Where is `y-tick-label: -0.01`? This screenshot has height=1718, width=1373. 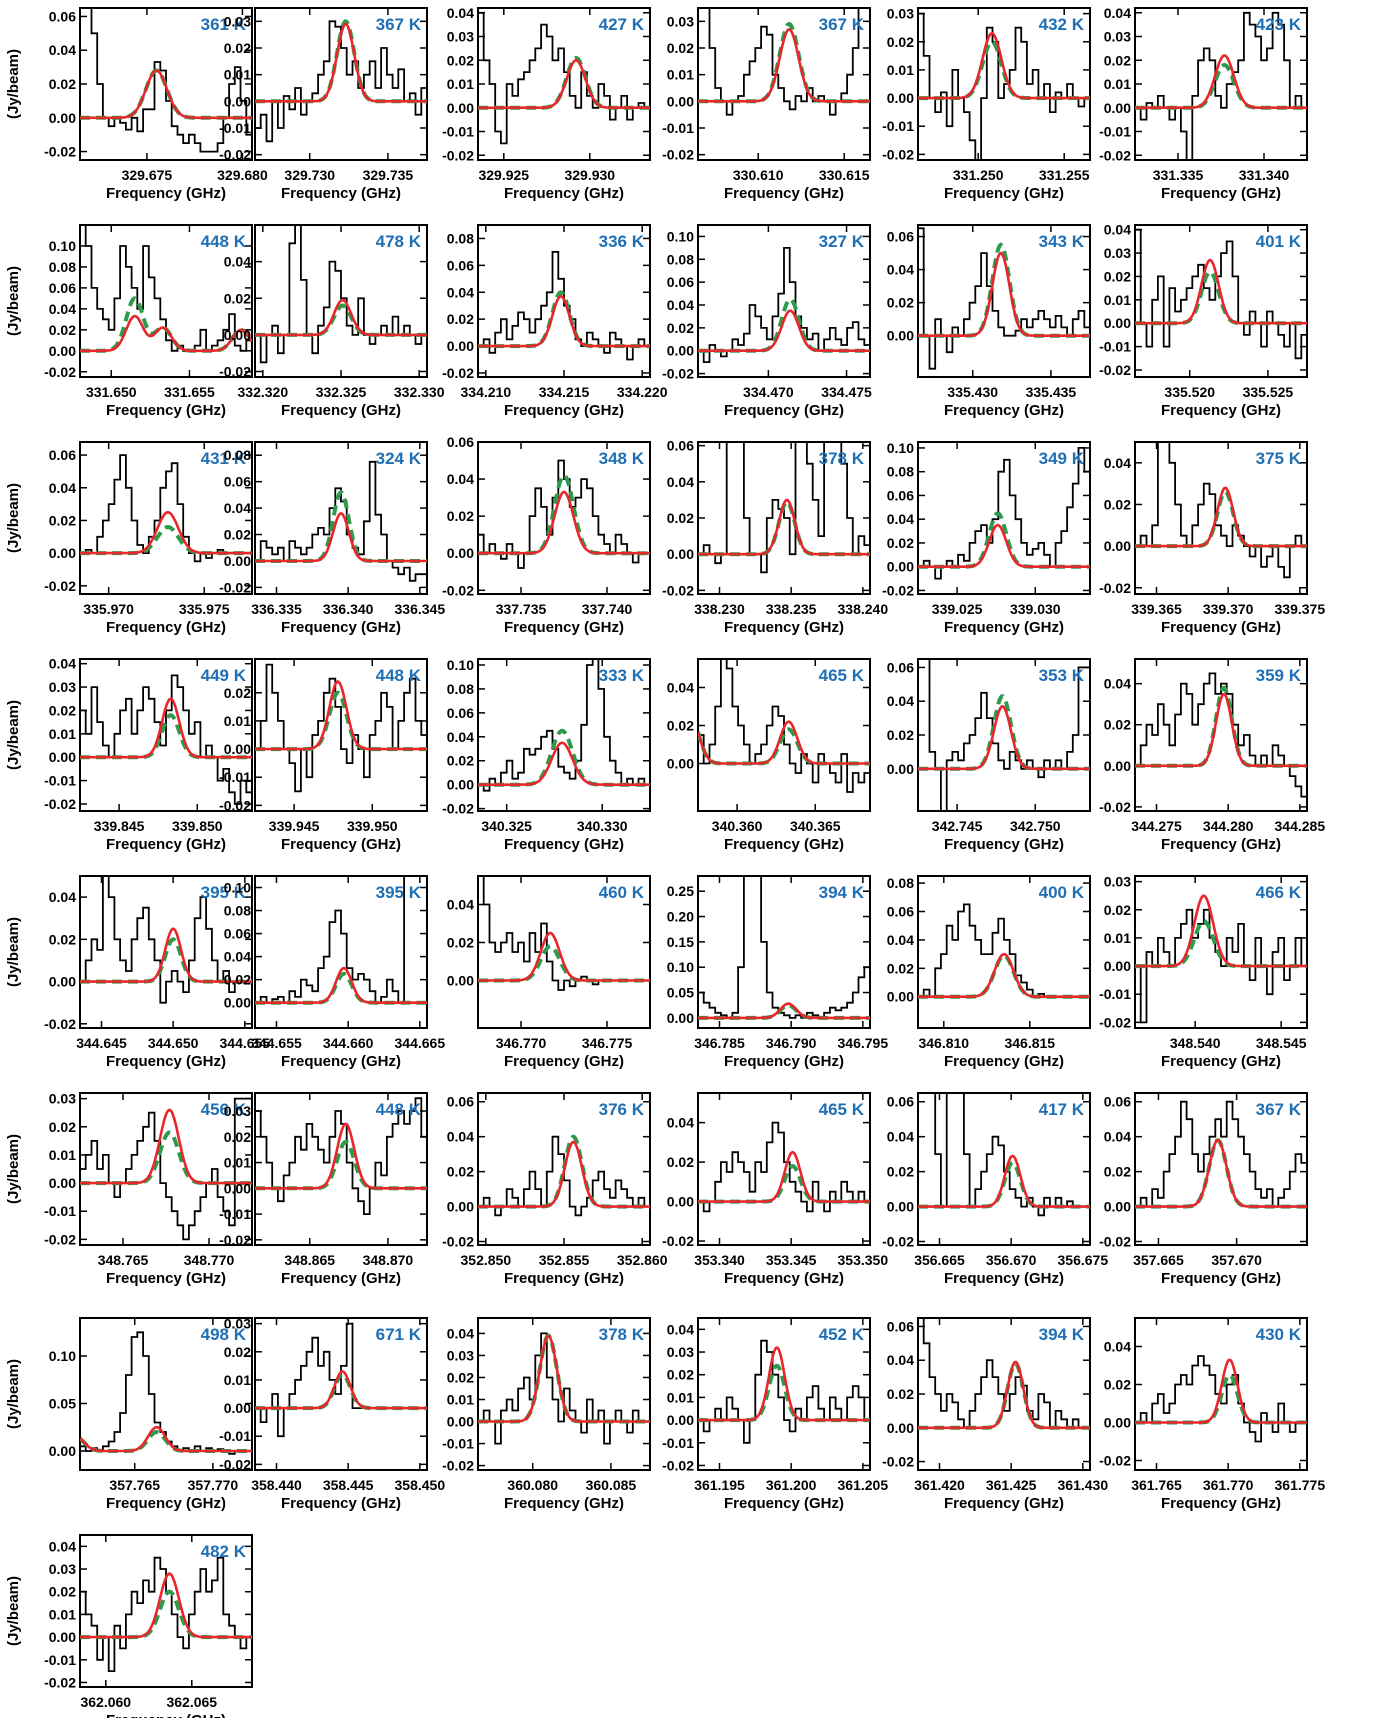
y-tick-label: -0.01 is located at coordinates (1115, 347).